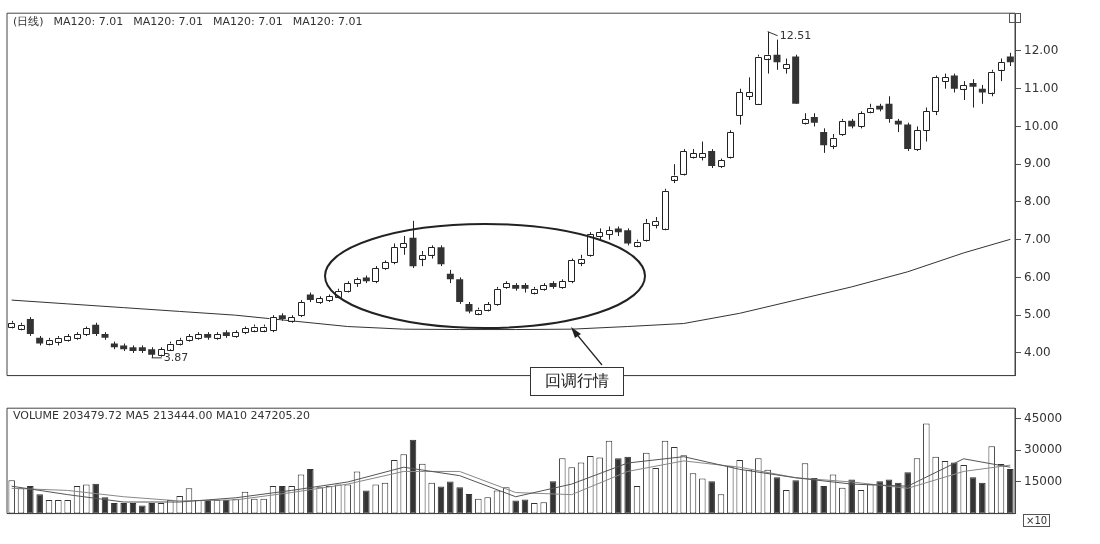 This screenshot has width=1100, height=544. What do you see at coordinates (1041, 87) in the screenshot?
I see `y-tick-label: 11.00` at bounding box center [1041, 87].